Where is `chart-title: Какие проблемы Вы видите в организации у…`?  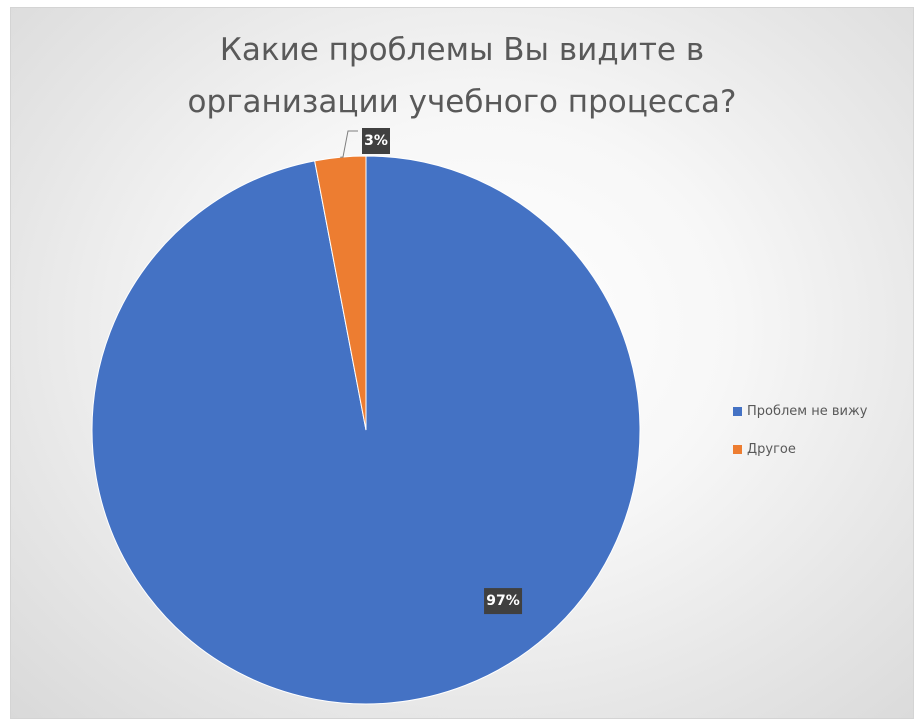 chart-title: Какие проблемы Вы видите в организации у… is located at coordinates (462, 76).